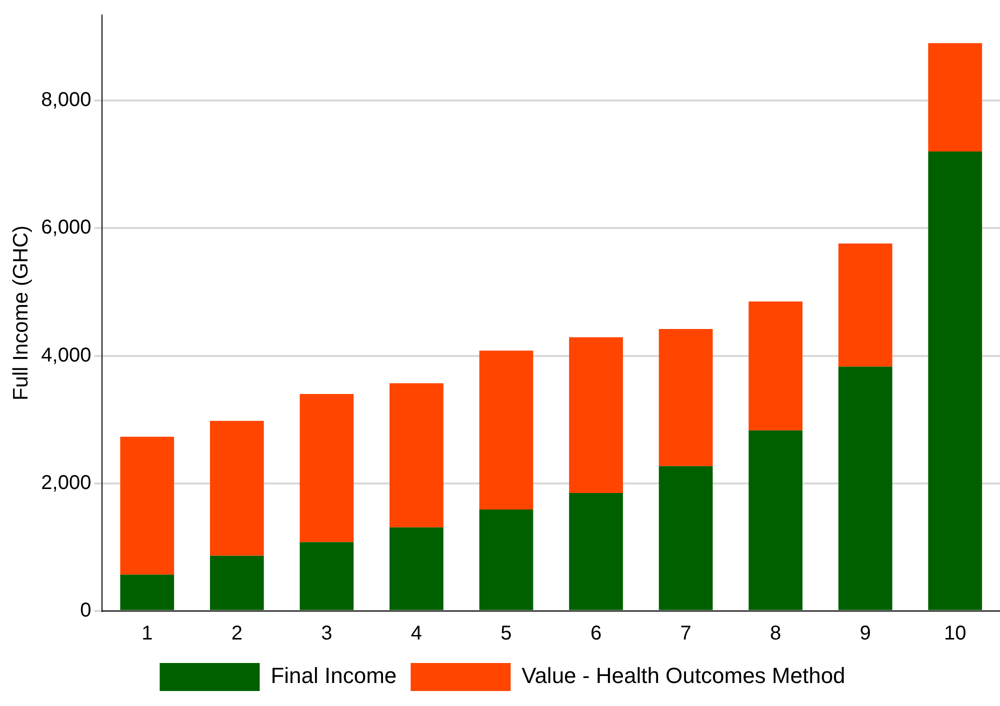  Describe the element at coordinates (66, 100) in the screenshot. I see `y-tick-label: 8,000` at that location.